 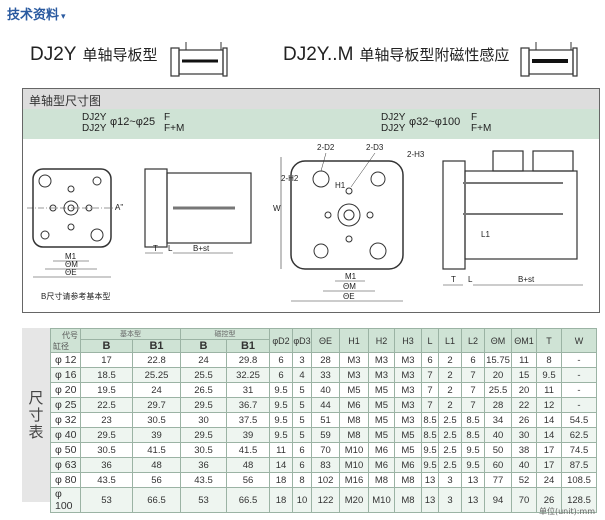 What do you see at coordinates (325, 465) in the screenshot?
I see `table-cell: 83` at bounding box center [325, 465].